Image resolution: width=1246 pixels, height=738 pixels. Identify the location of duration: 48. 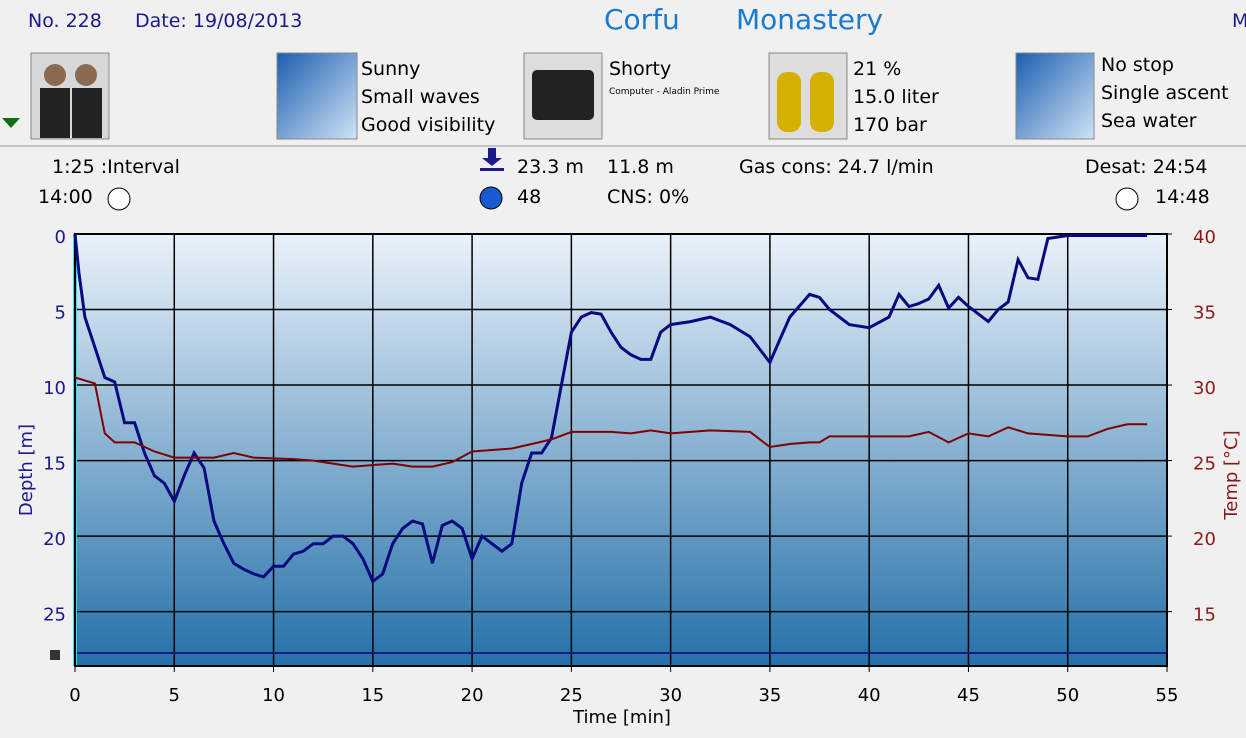
(529, 197).